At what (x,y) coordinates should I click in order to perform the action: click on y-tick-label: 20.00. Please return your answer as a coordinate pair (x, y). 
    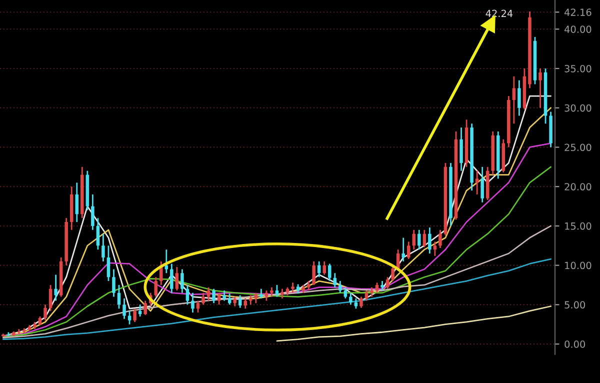
    Looking at the image, I should click on (578, 186).